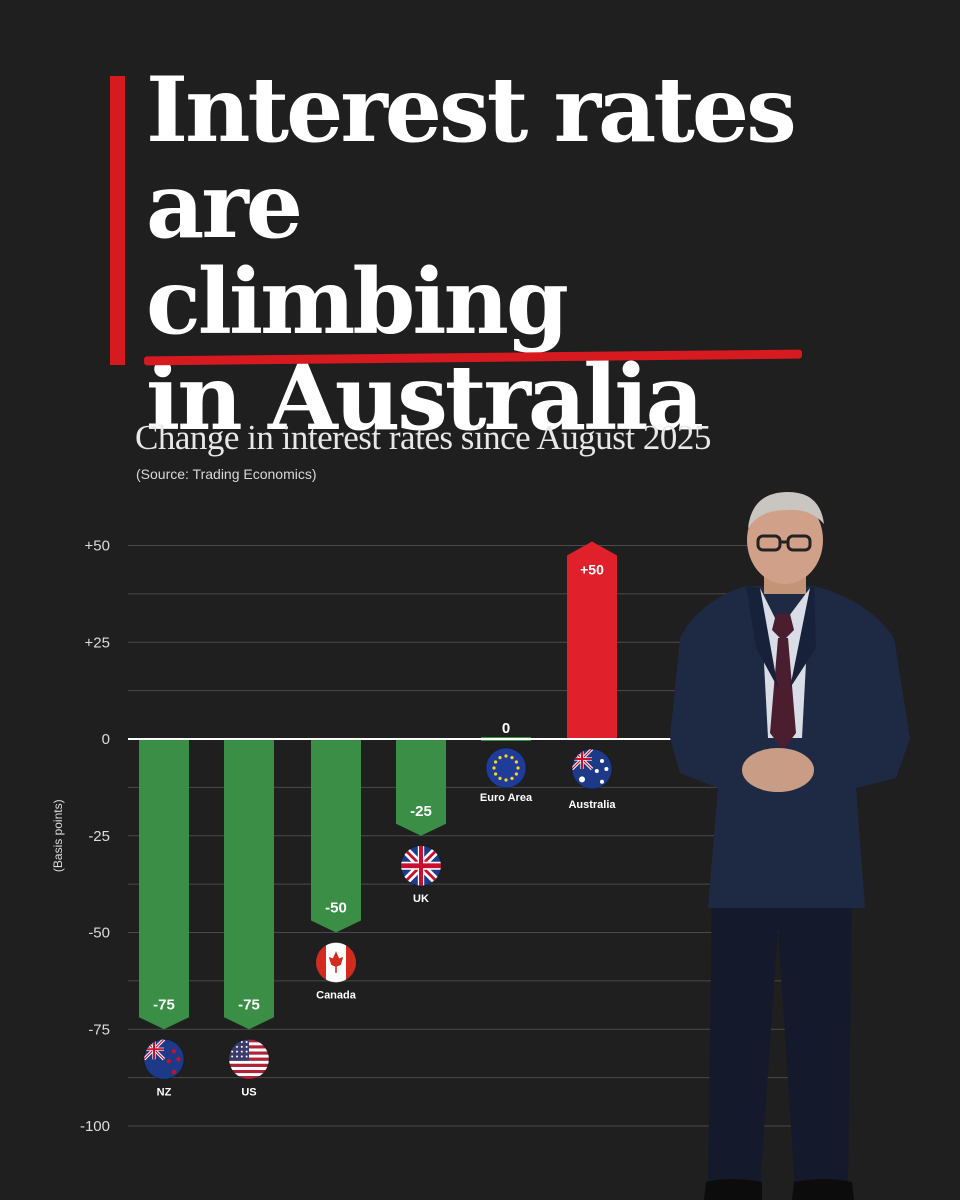  I want to click on new-zealand-flag-icon, so click(164, 1059).